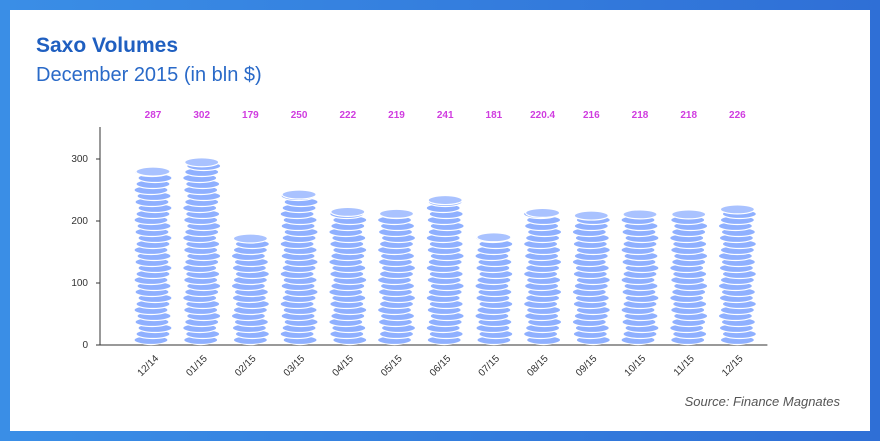 This screenshot has width=880, height=441. What do you see at coordinates (684, 365) in the screenshot?
I see `x-tick-label: 11/15` at bounding box center [684, 365].